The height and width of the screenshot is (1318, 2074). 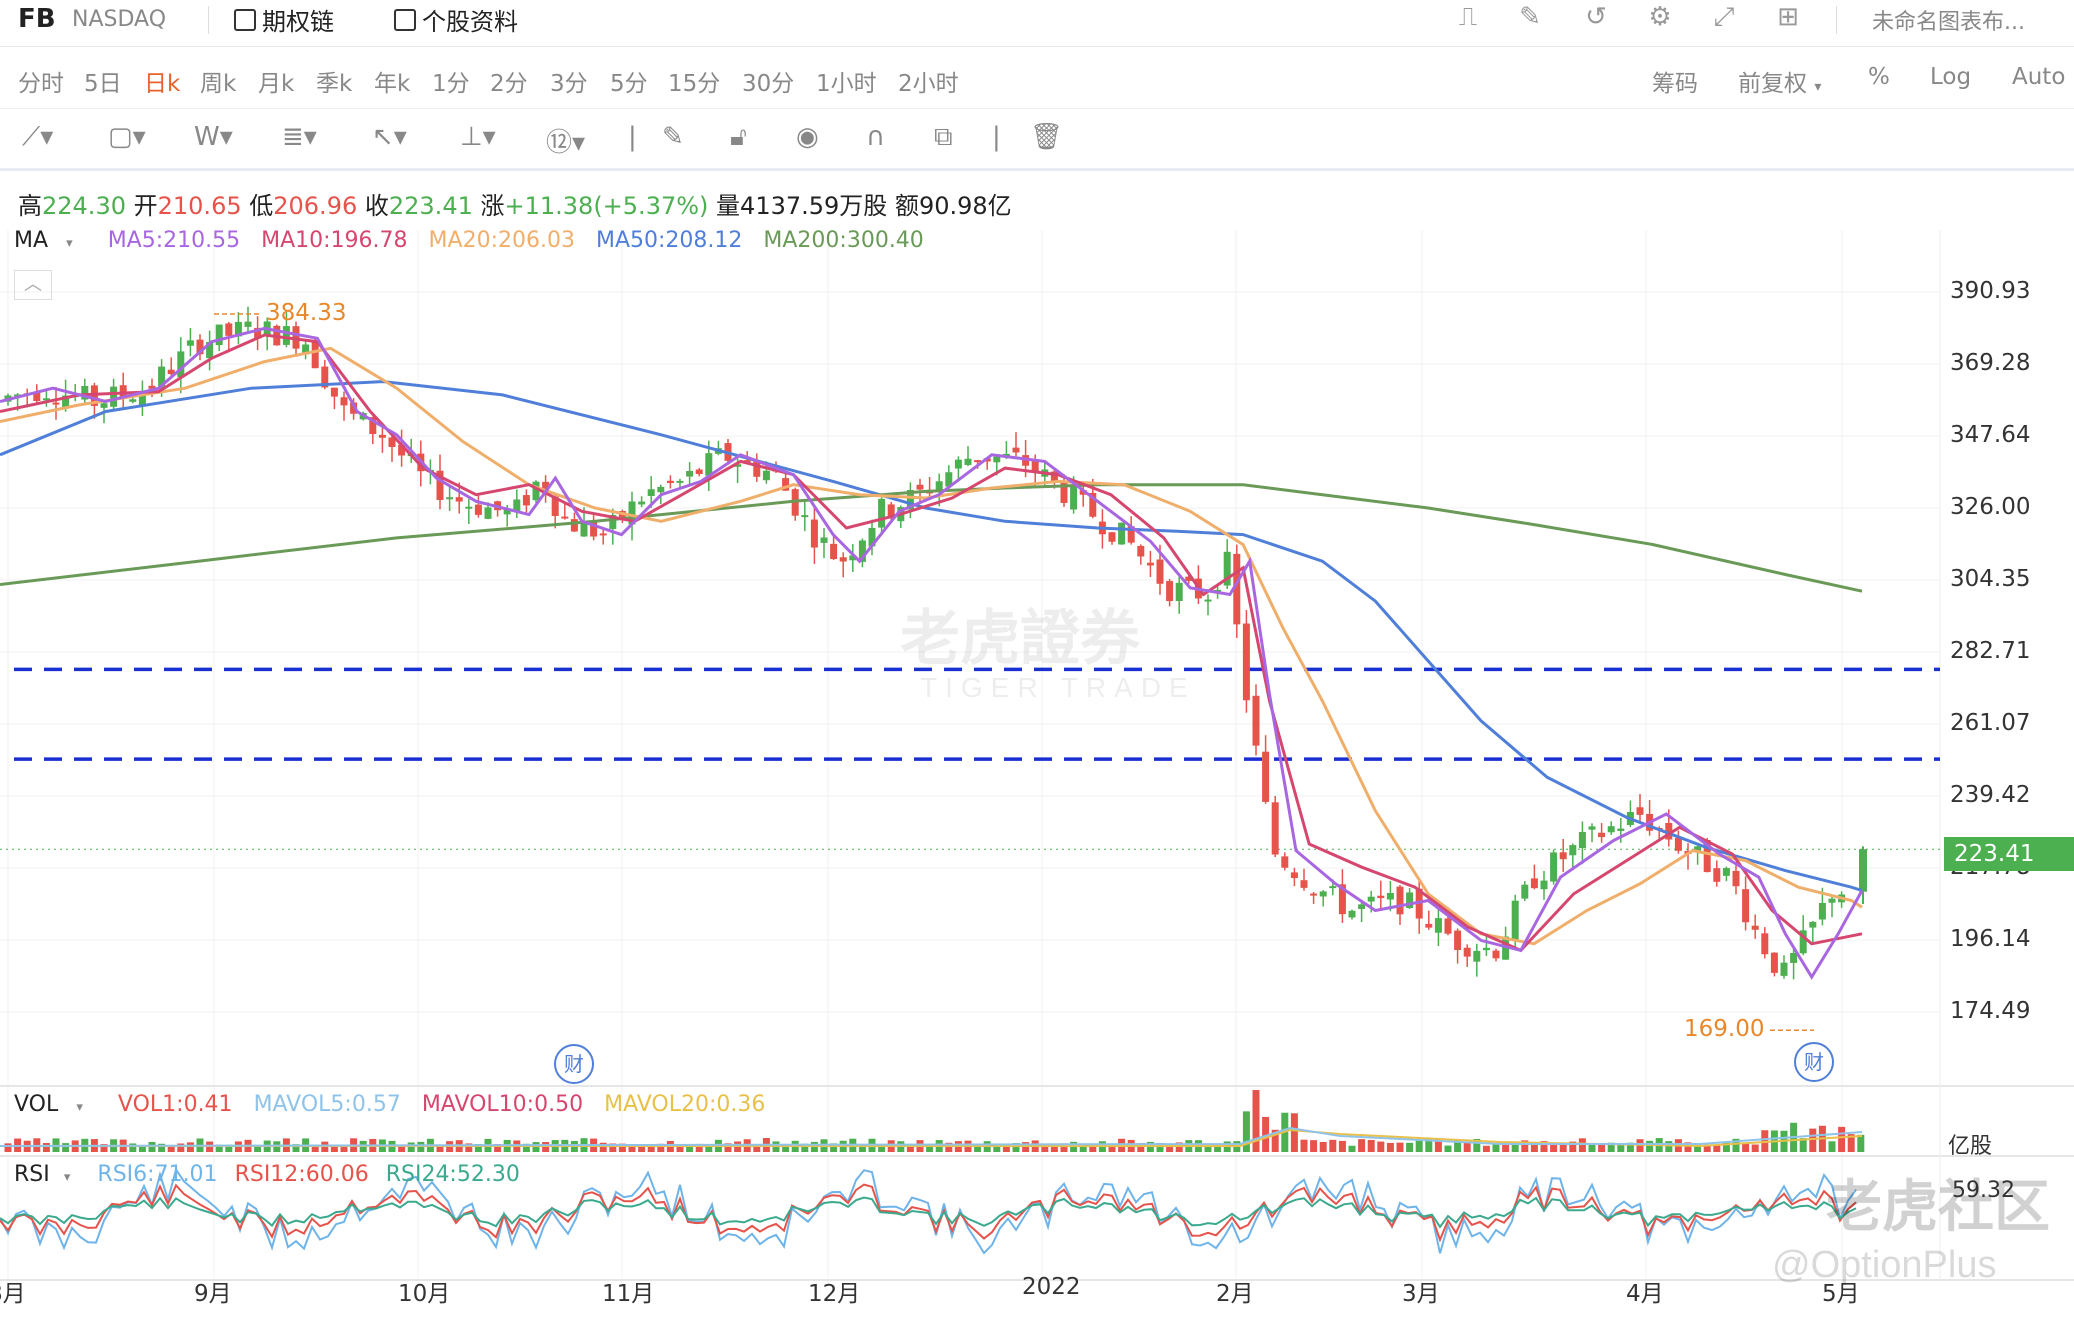 I want to click on measure-tool-icon: ⊥▾, so click(x=478, y=137).